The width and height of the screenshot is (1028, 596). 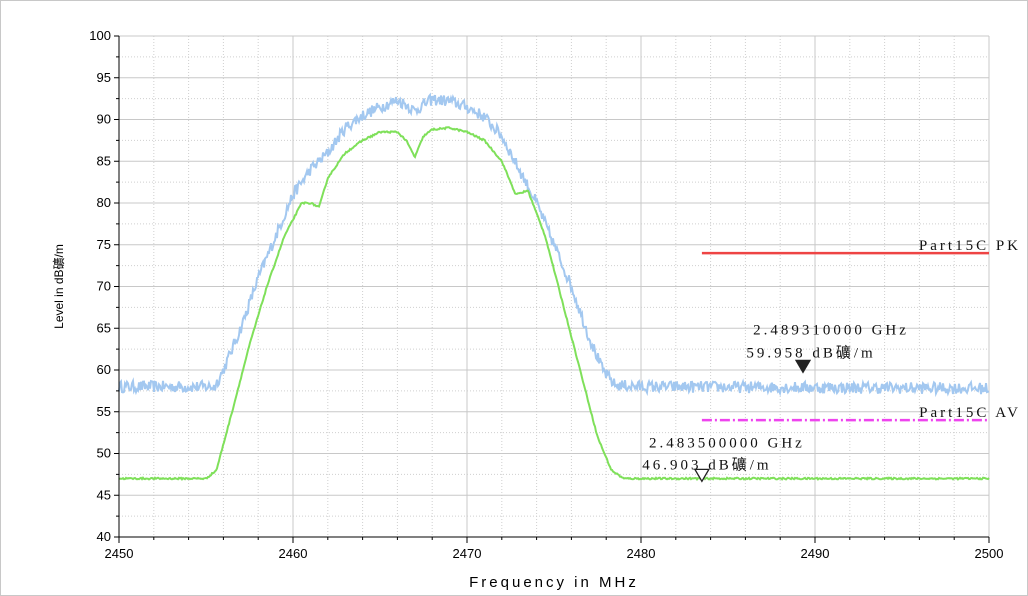 What do you see at coordinates (58, 286) in the screenshot?
I see `y-axis-label: Level in dB礦/m` at bounding box center [58, 286].